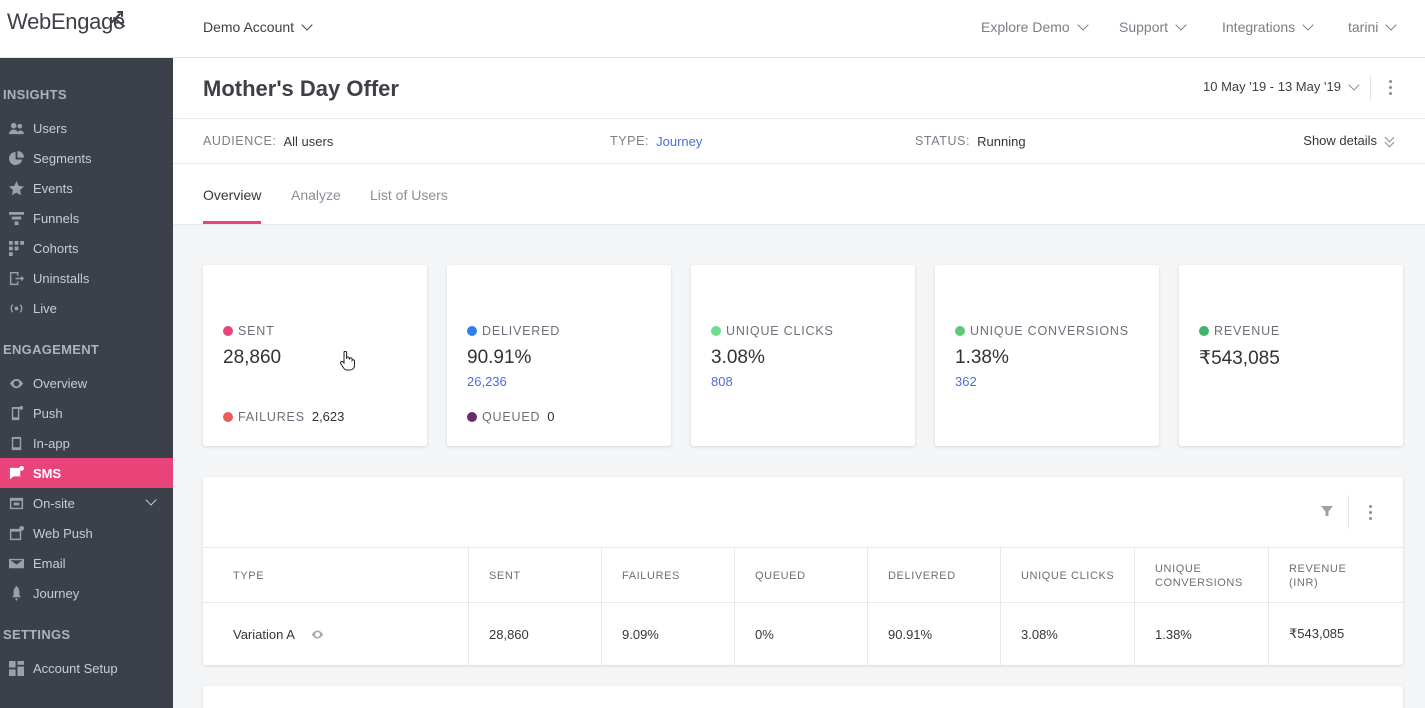 The image size is (1425, 708). What do you see at coordinates (1173, 634) in the screenshot?
I see `table-cell-unique-conversions: 1.38%` at bounding box center [1173, 634].